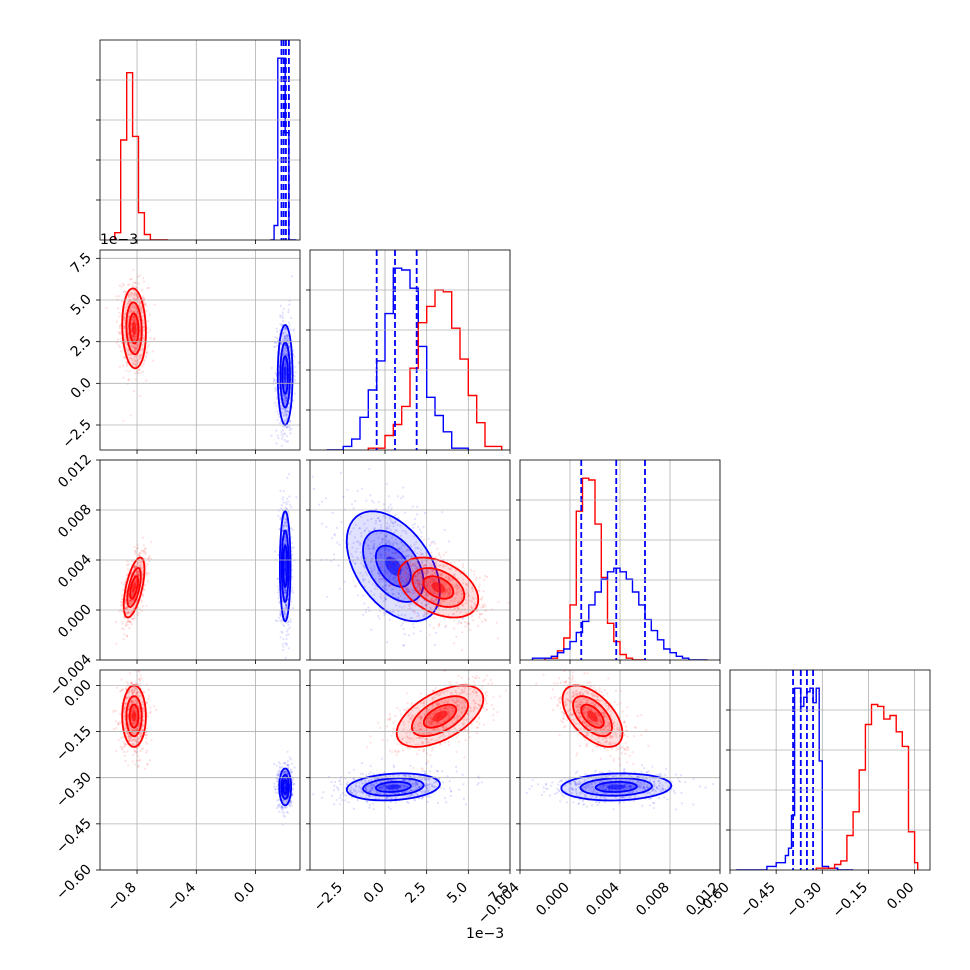 The height and width of the screenshot is (970, 970). I want to click on plot-area, so click(204, 748).